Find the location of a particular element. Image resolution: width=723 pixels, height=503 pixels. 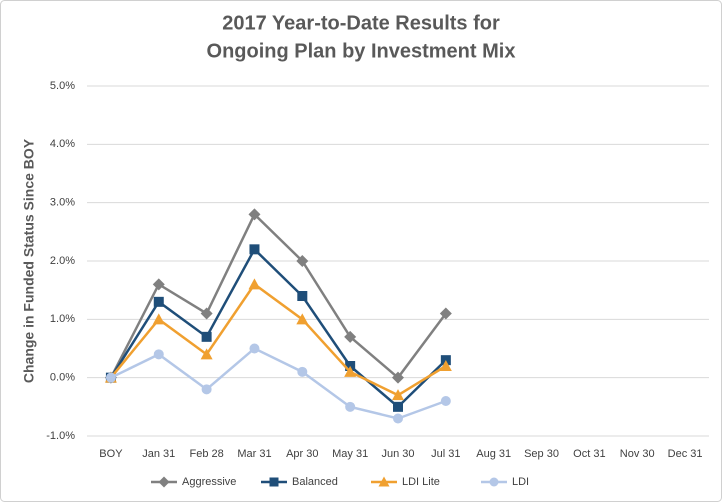

x-tick-label: Mar 31 is located at coordinates (254, 454).